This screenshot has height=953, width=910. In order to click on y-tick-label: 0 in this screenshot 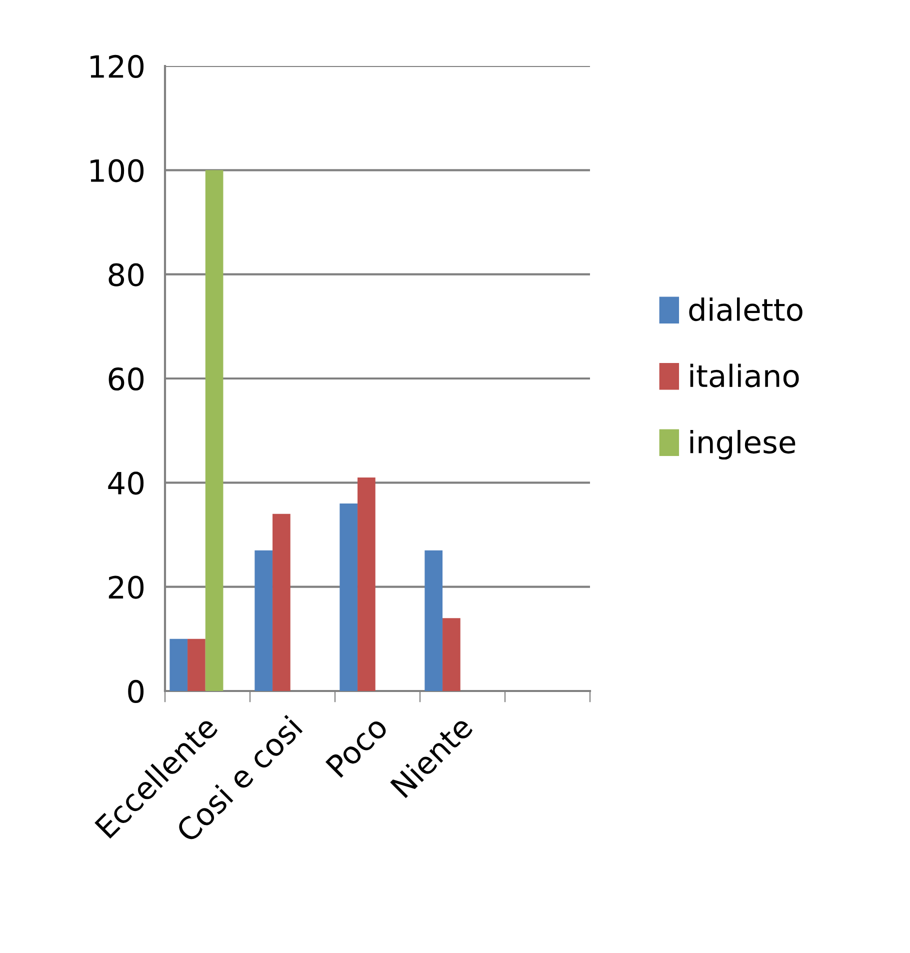, I will do `click(136, 692)`.